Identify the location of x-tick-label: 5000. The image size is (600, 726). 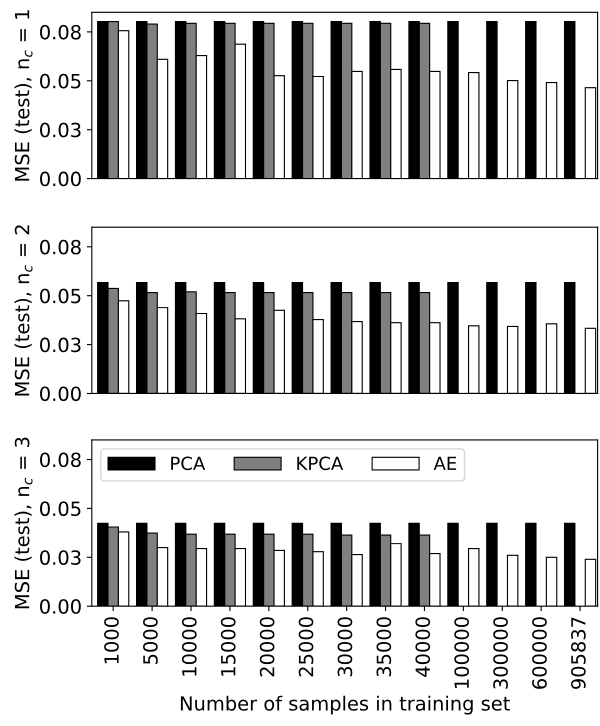
(150, 640).